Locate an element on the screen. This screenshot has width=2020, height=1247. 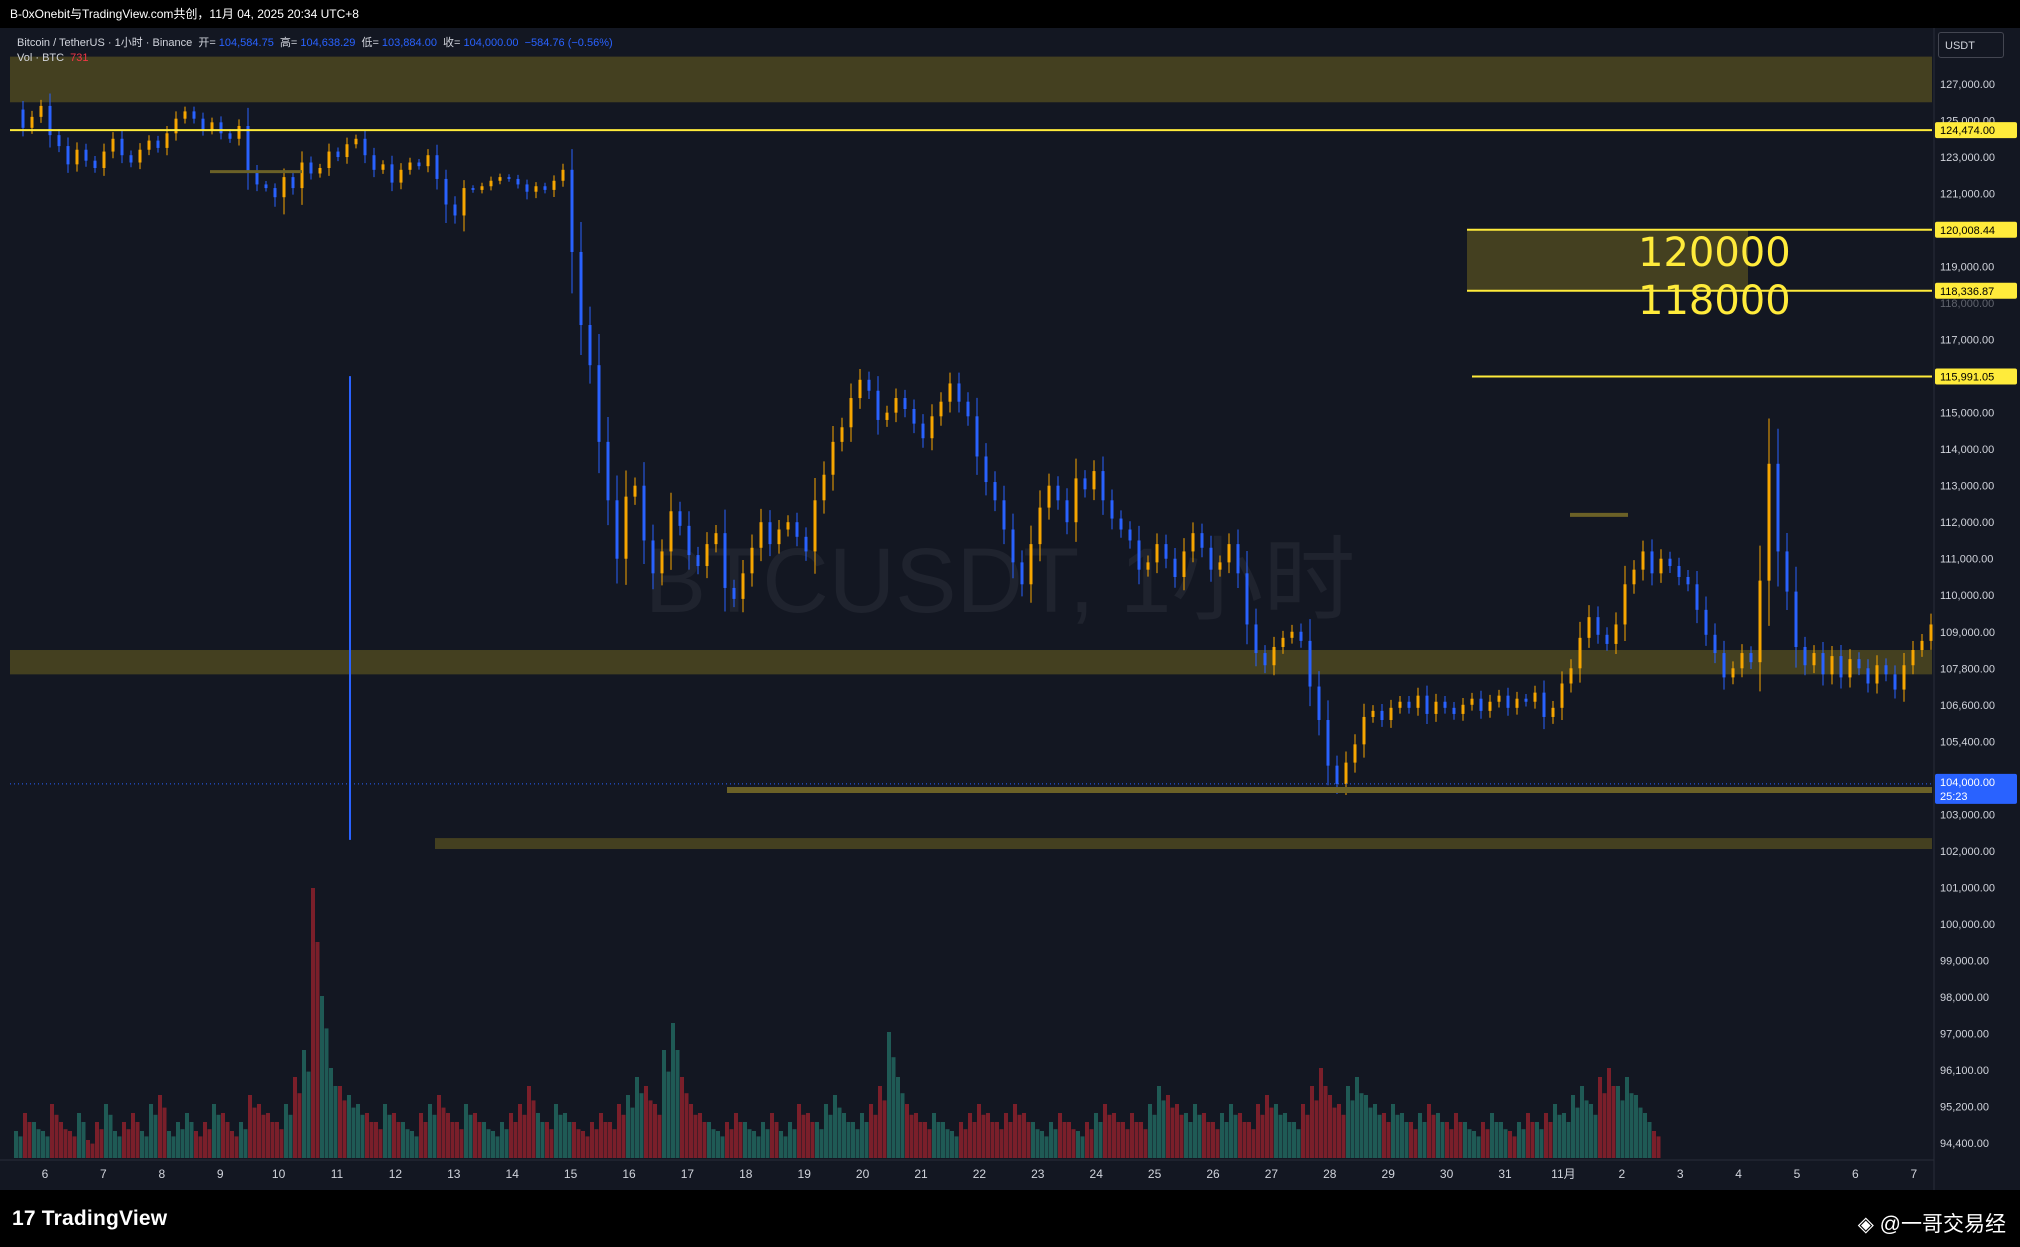
legend-vol-label: Vol · BTC is located at coordinates (41, 58).